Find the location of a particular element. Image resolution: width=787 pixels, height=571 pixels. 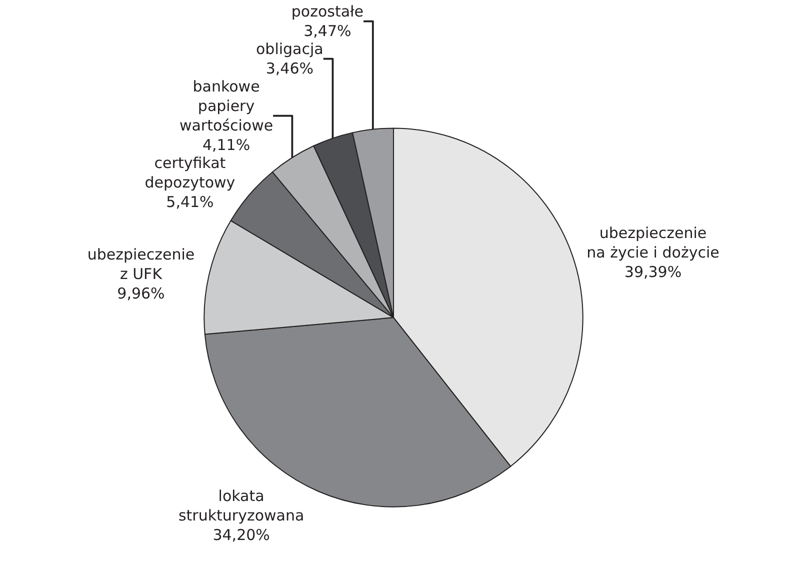

data-label: 3,47% is located at coordinates (328, 31).